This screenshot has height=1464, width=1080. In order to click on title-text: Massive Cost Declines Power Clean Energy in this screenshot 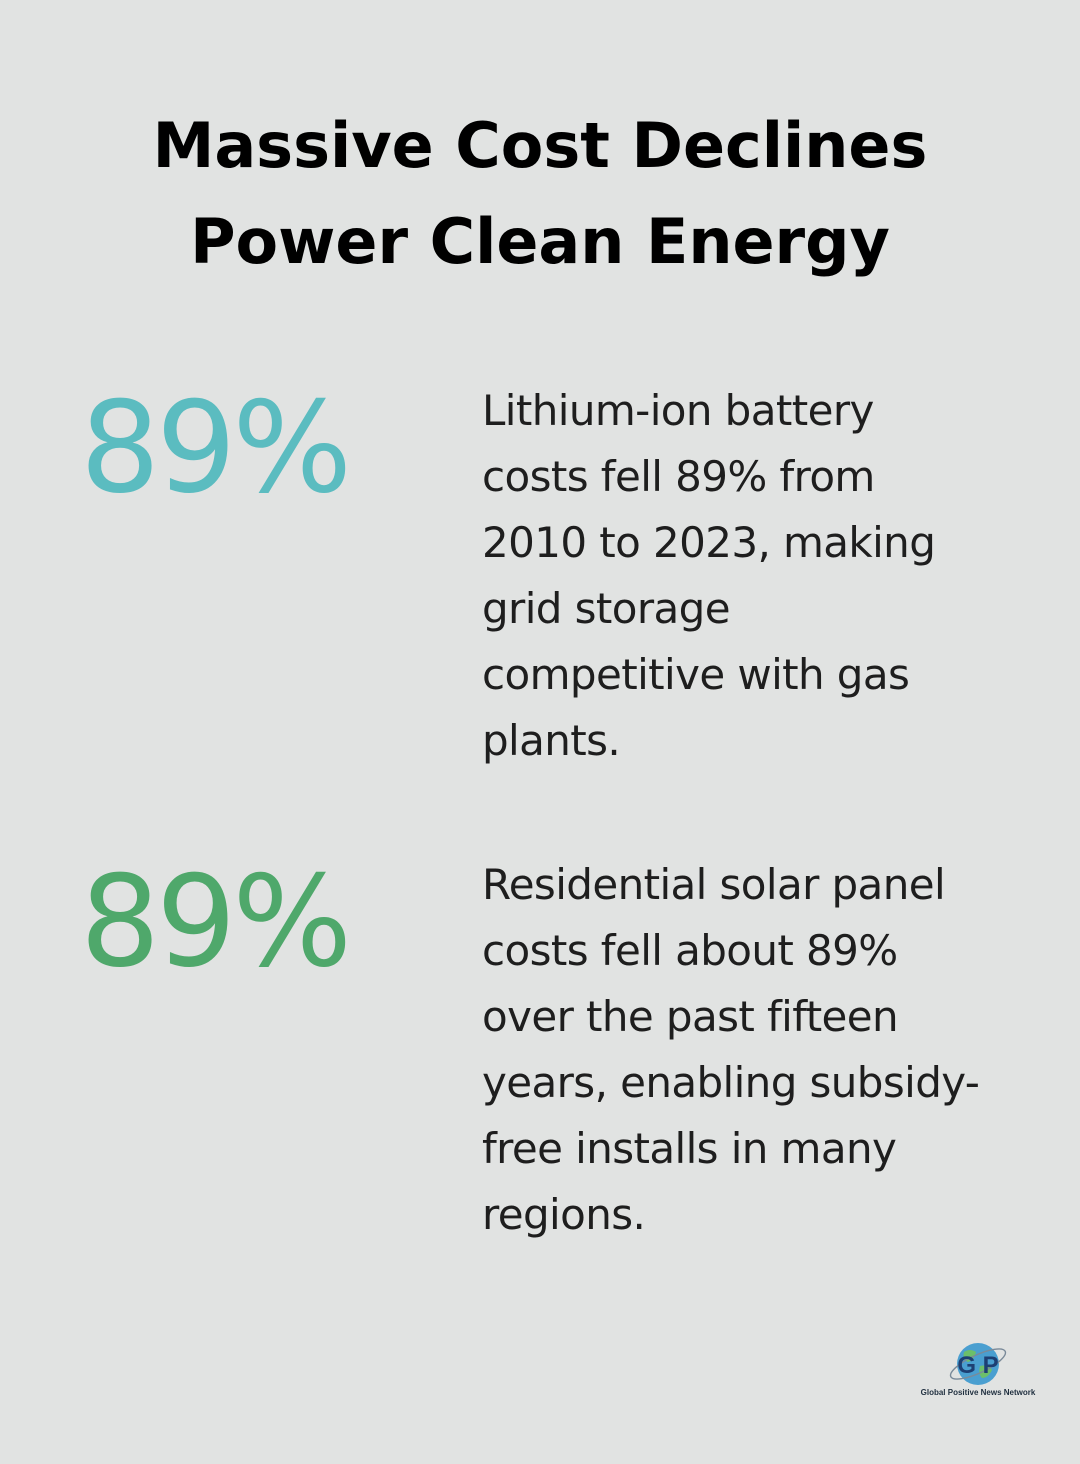, I will do `click(540, 193)`.